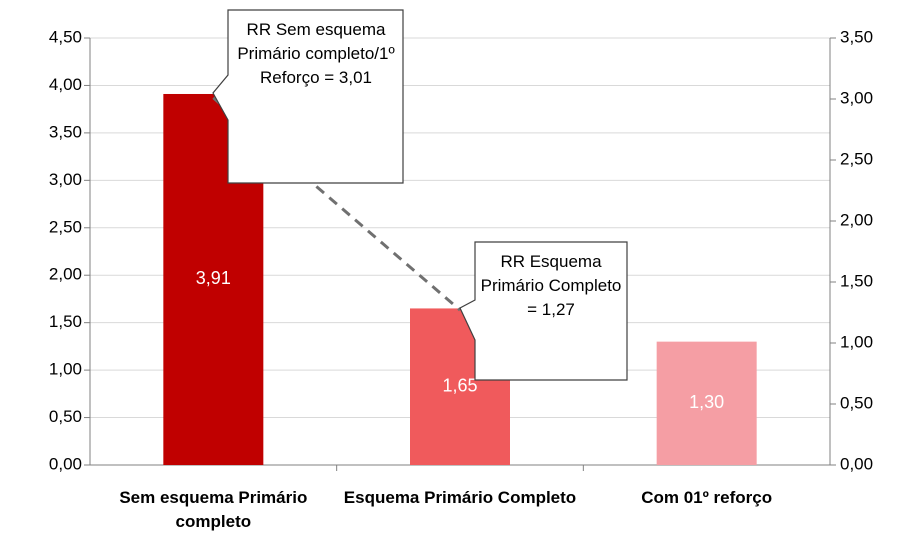 The image size is (905, 543). What do you see at coordinates (65, 463) in the screenshot?
I see `y-tick-label: 0,00` at bounding box center [65, 463].